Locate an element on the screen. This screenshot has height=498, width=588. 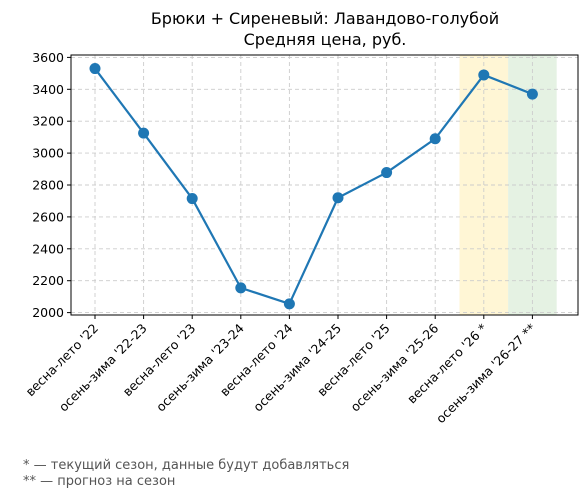
y-tick-label: 2000 is located at coordinates (48, 312).